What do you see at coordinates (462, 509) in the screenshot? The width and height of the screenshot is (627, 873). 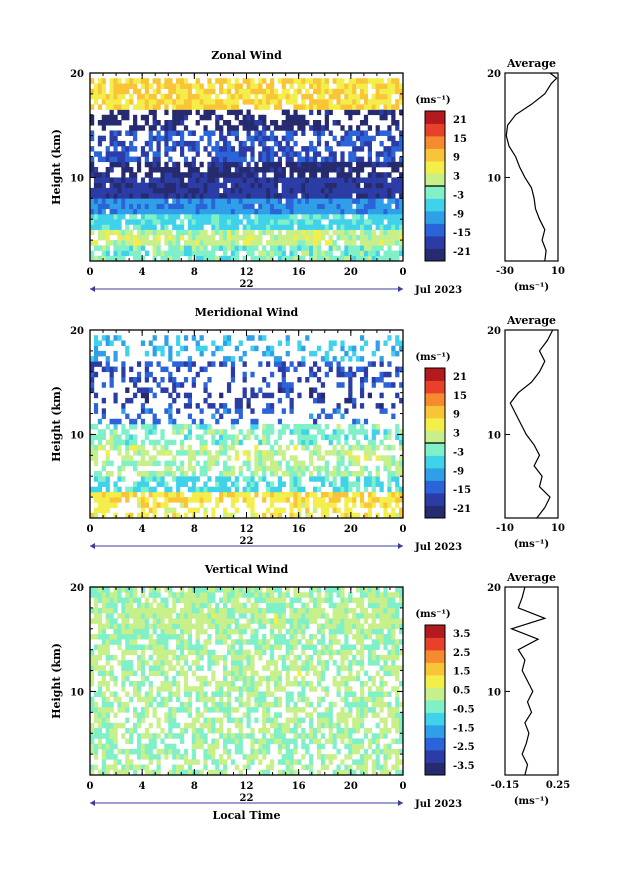 I see `colorbar-tick-label: -21` at bounding box center [462, 509].